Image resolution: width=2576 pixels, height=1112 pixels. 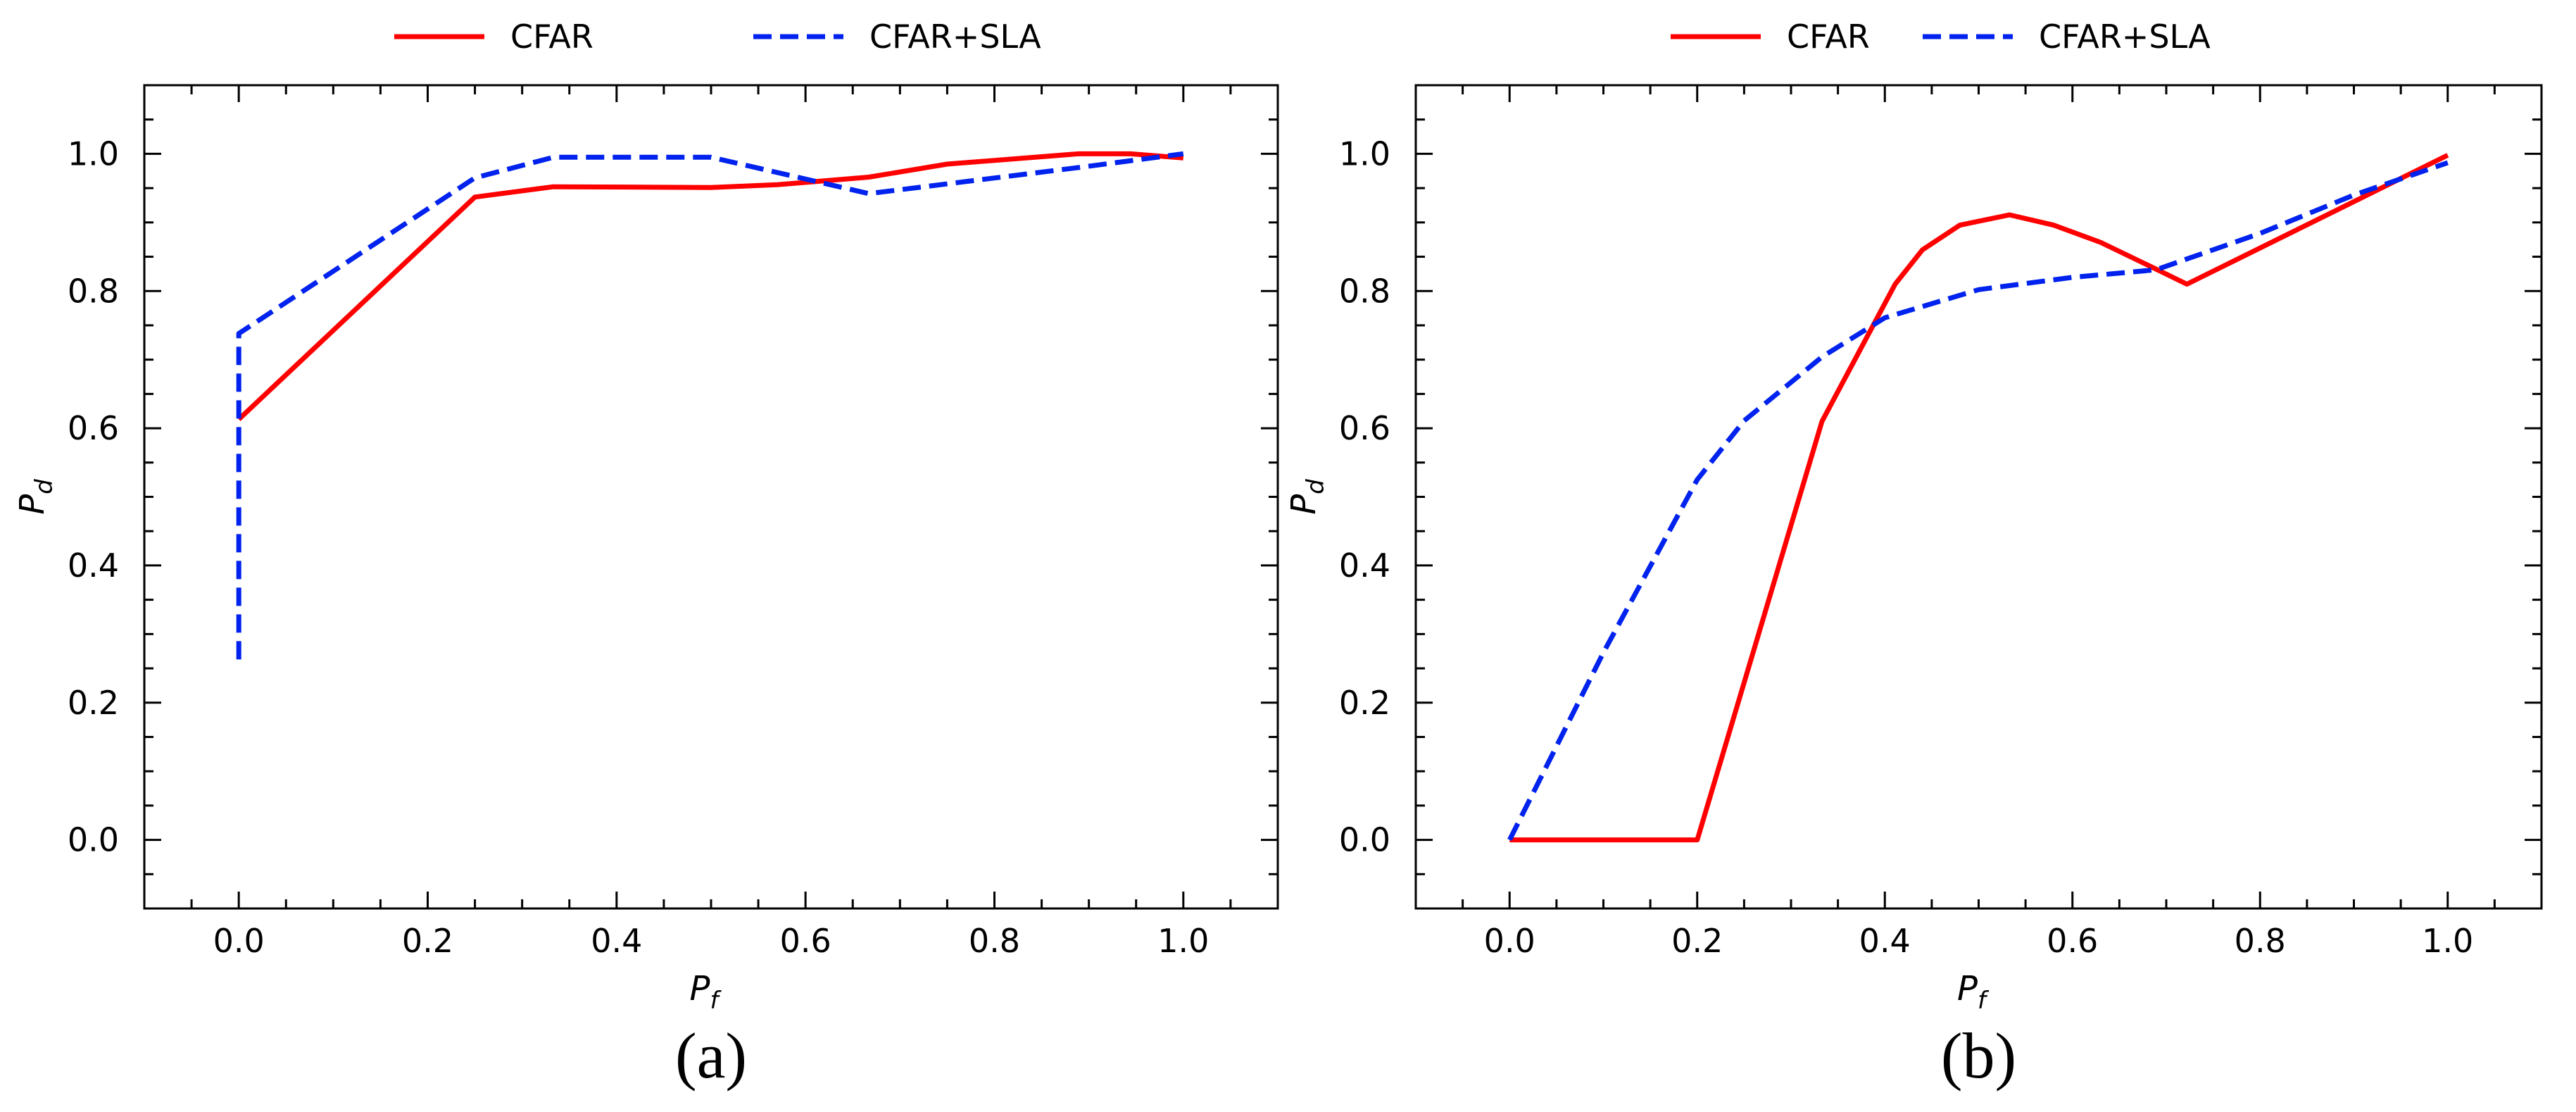 What do you see at coordinates (1979, 1056) in the screenshot?
I see `panel-label: (b)` at bounding box center [1979, 1056].